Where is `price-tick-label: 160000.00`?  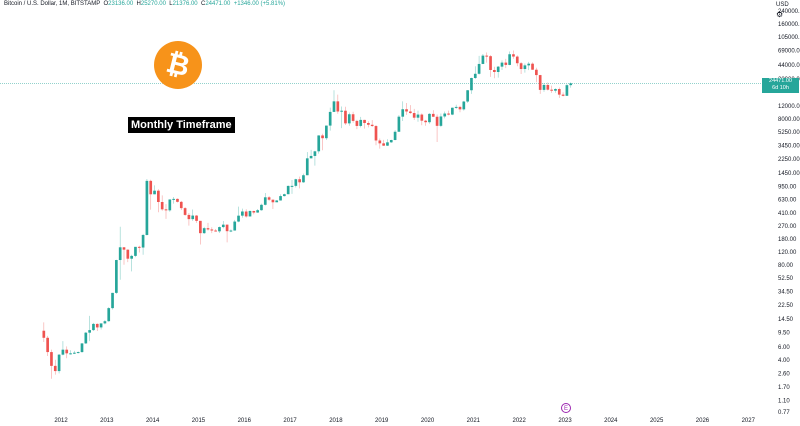
price-tick-label: 160000.00 is located at coordinates (789, 25).